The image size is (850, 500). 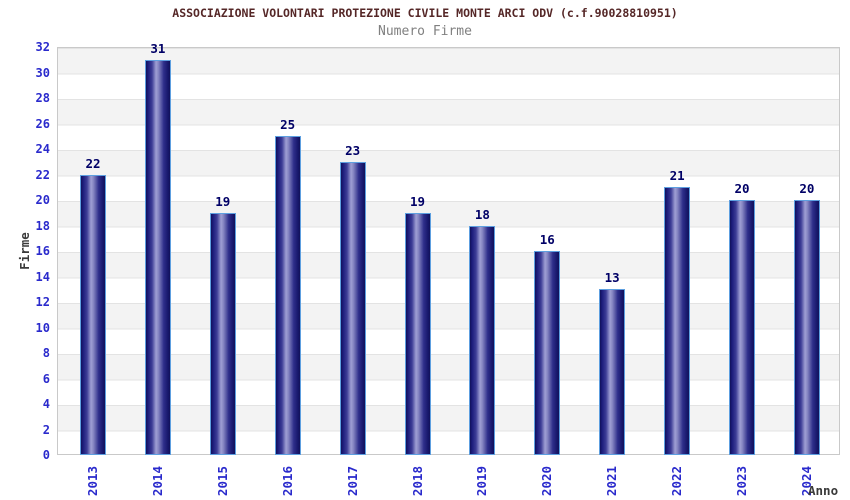 What do you see at coordinates (352, 481) in the screenshot?
I see `x-tick-label-2017: 2017` at bounding box center [352, 481].